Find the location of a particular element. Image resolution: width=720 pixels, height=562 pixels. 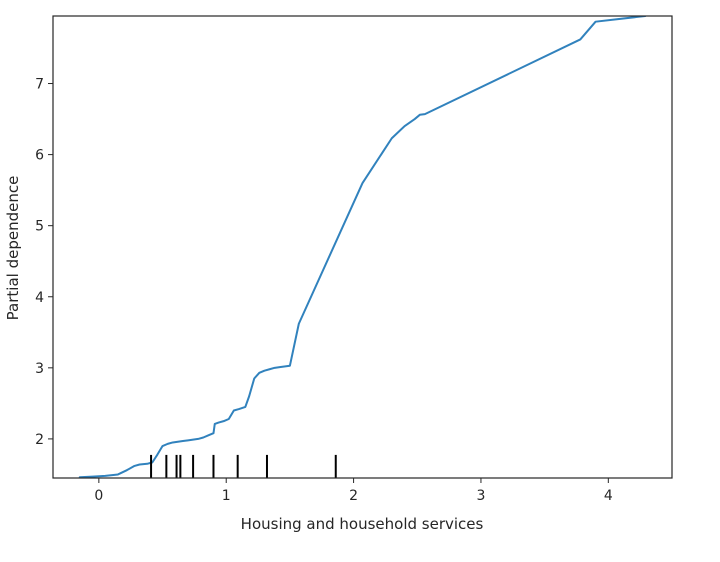

x-axis-label: Housing and household services is located at coordinates (362, 524).